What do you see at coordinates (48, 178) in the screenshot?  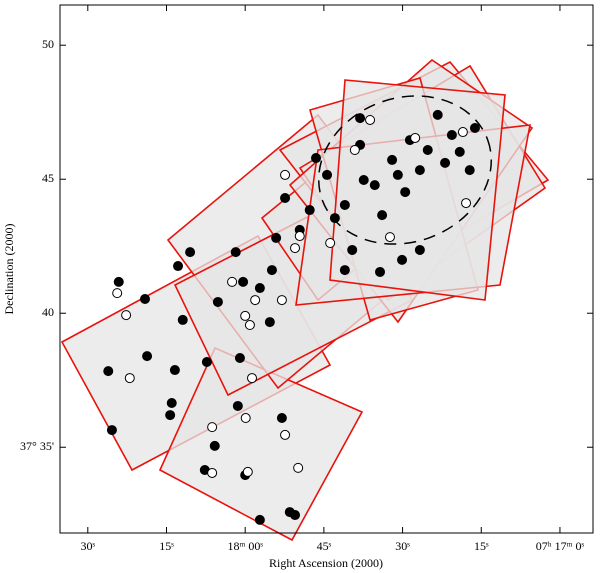 I see `y-tick-label: 45` at bounding box center [48, 178].